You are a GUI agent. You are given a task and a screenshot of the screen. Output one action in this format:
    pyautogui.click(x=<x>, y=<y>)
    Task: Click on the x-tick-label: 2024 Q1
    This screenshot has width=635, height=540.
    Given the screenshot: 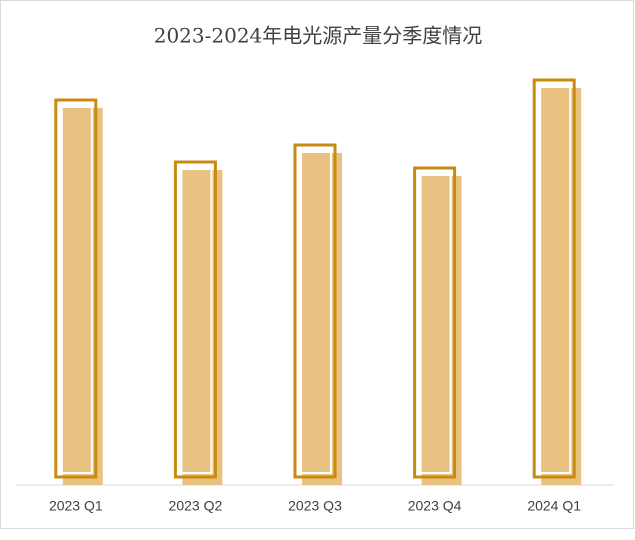 What is the action you would take?
    pyautogui.click(x=554, y=506)
    